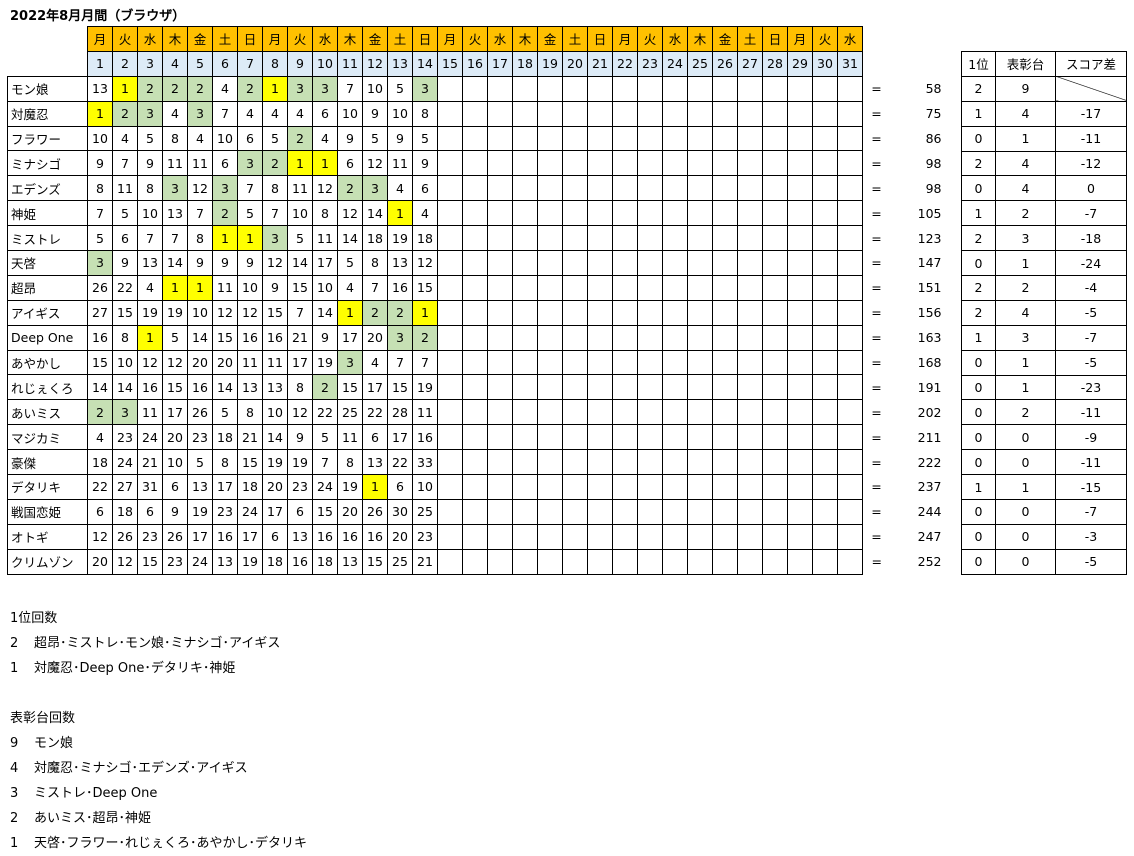 This screenshot has width=1134, height=856. I want to click on date-cell: 6, so click(225, 63).